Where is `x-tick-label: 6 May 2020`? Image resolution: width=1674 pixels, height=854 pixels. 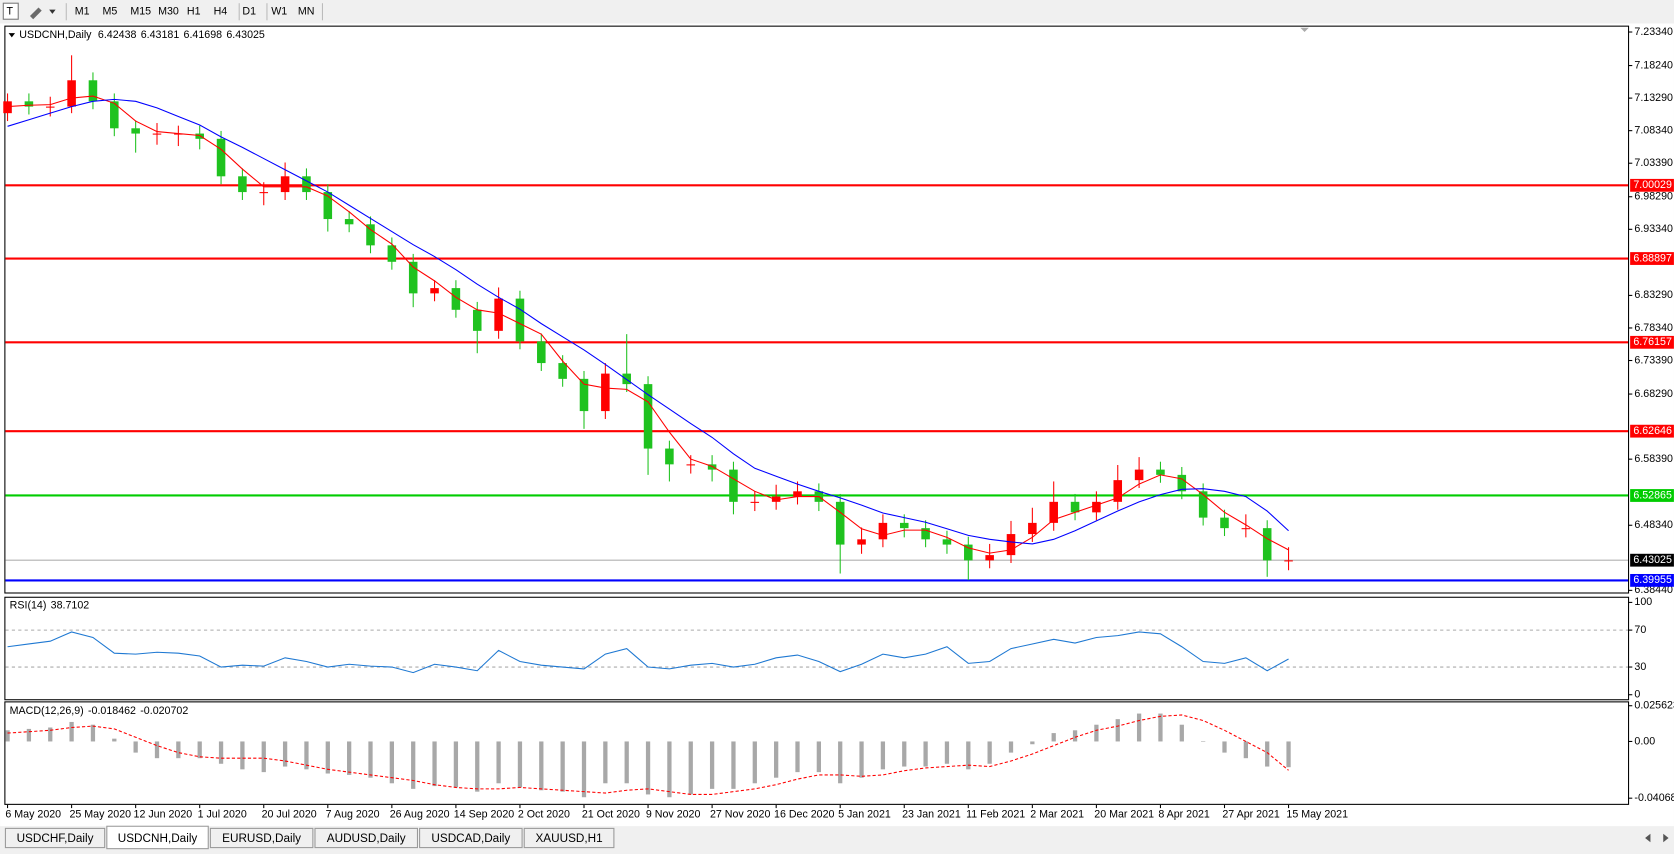
x-tick-label: 6 May 2020 is located at coordinates (33, 814).